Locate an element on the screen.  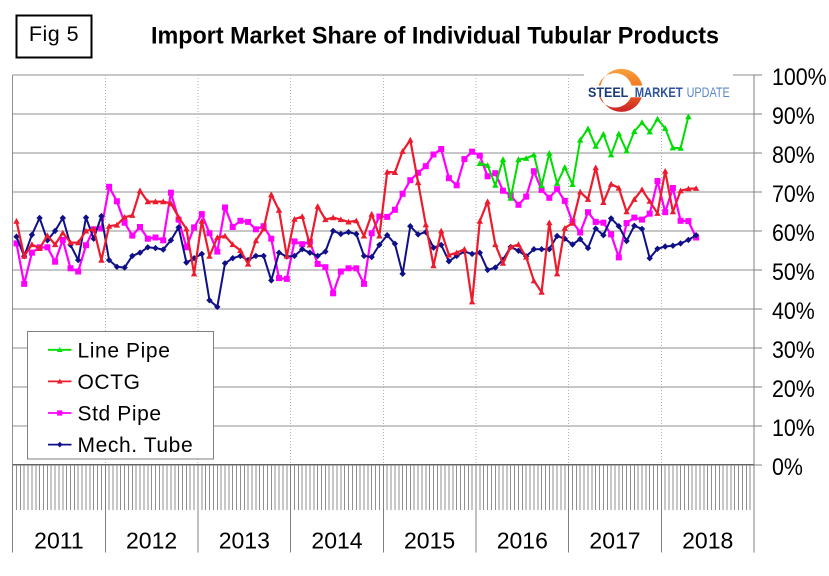
svg-text: Std Pipe is located at coordinates (120, 414).